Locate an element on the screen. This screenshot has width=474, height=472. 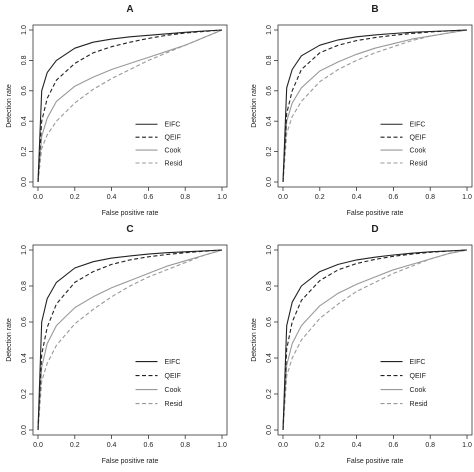
panel-title: C is located at coordinates (129, 229).